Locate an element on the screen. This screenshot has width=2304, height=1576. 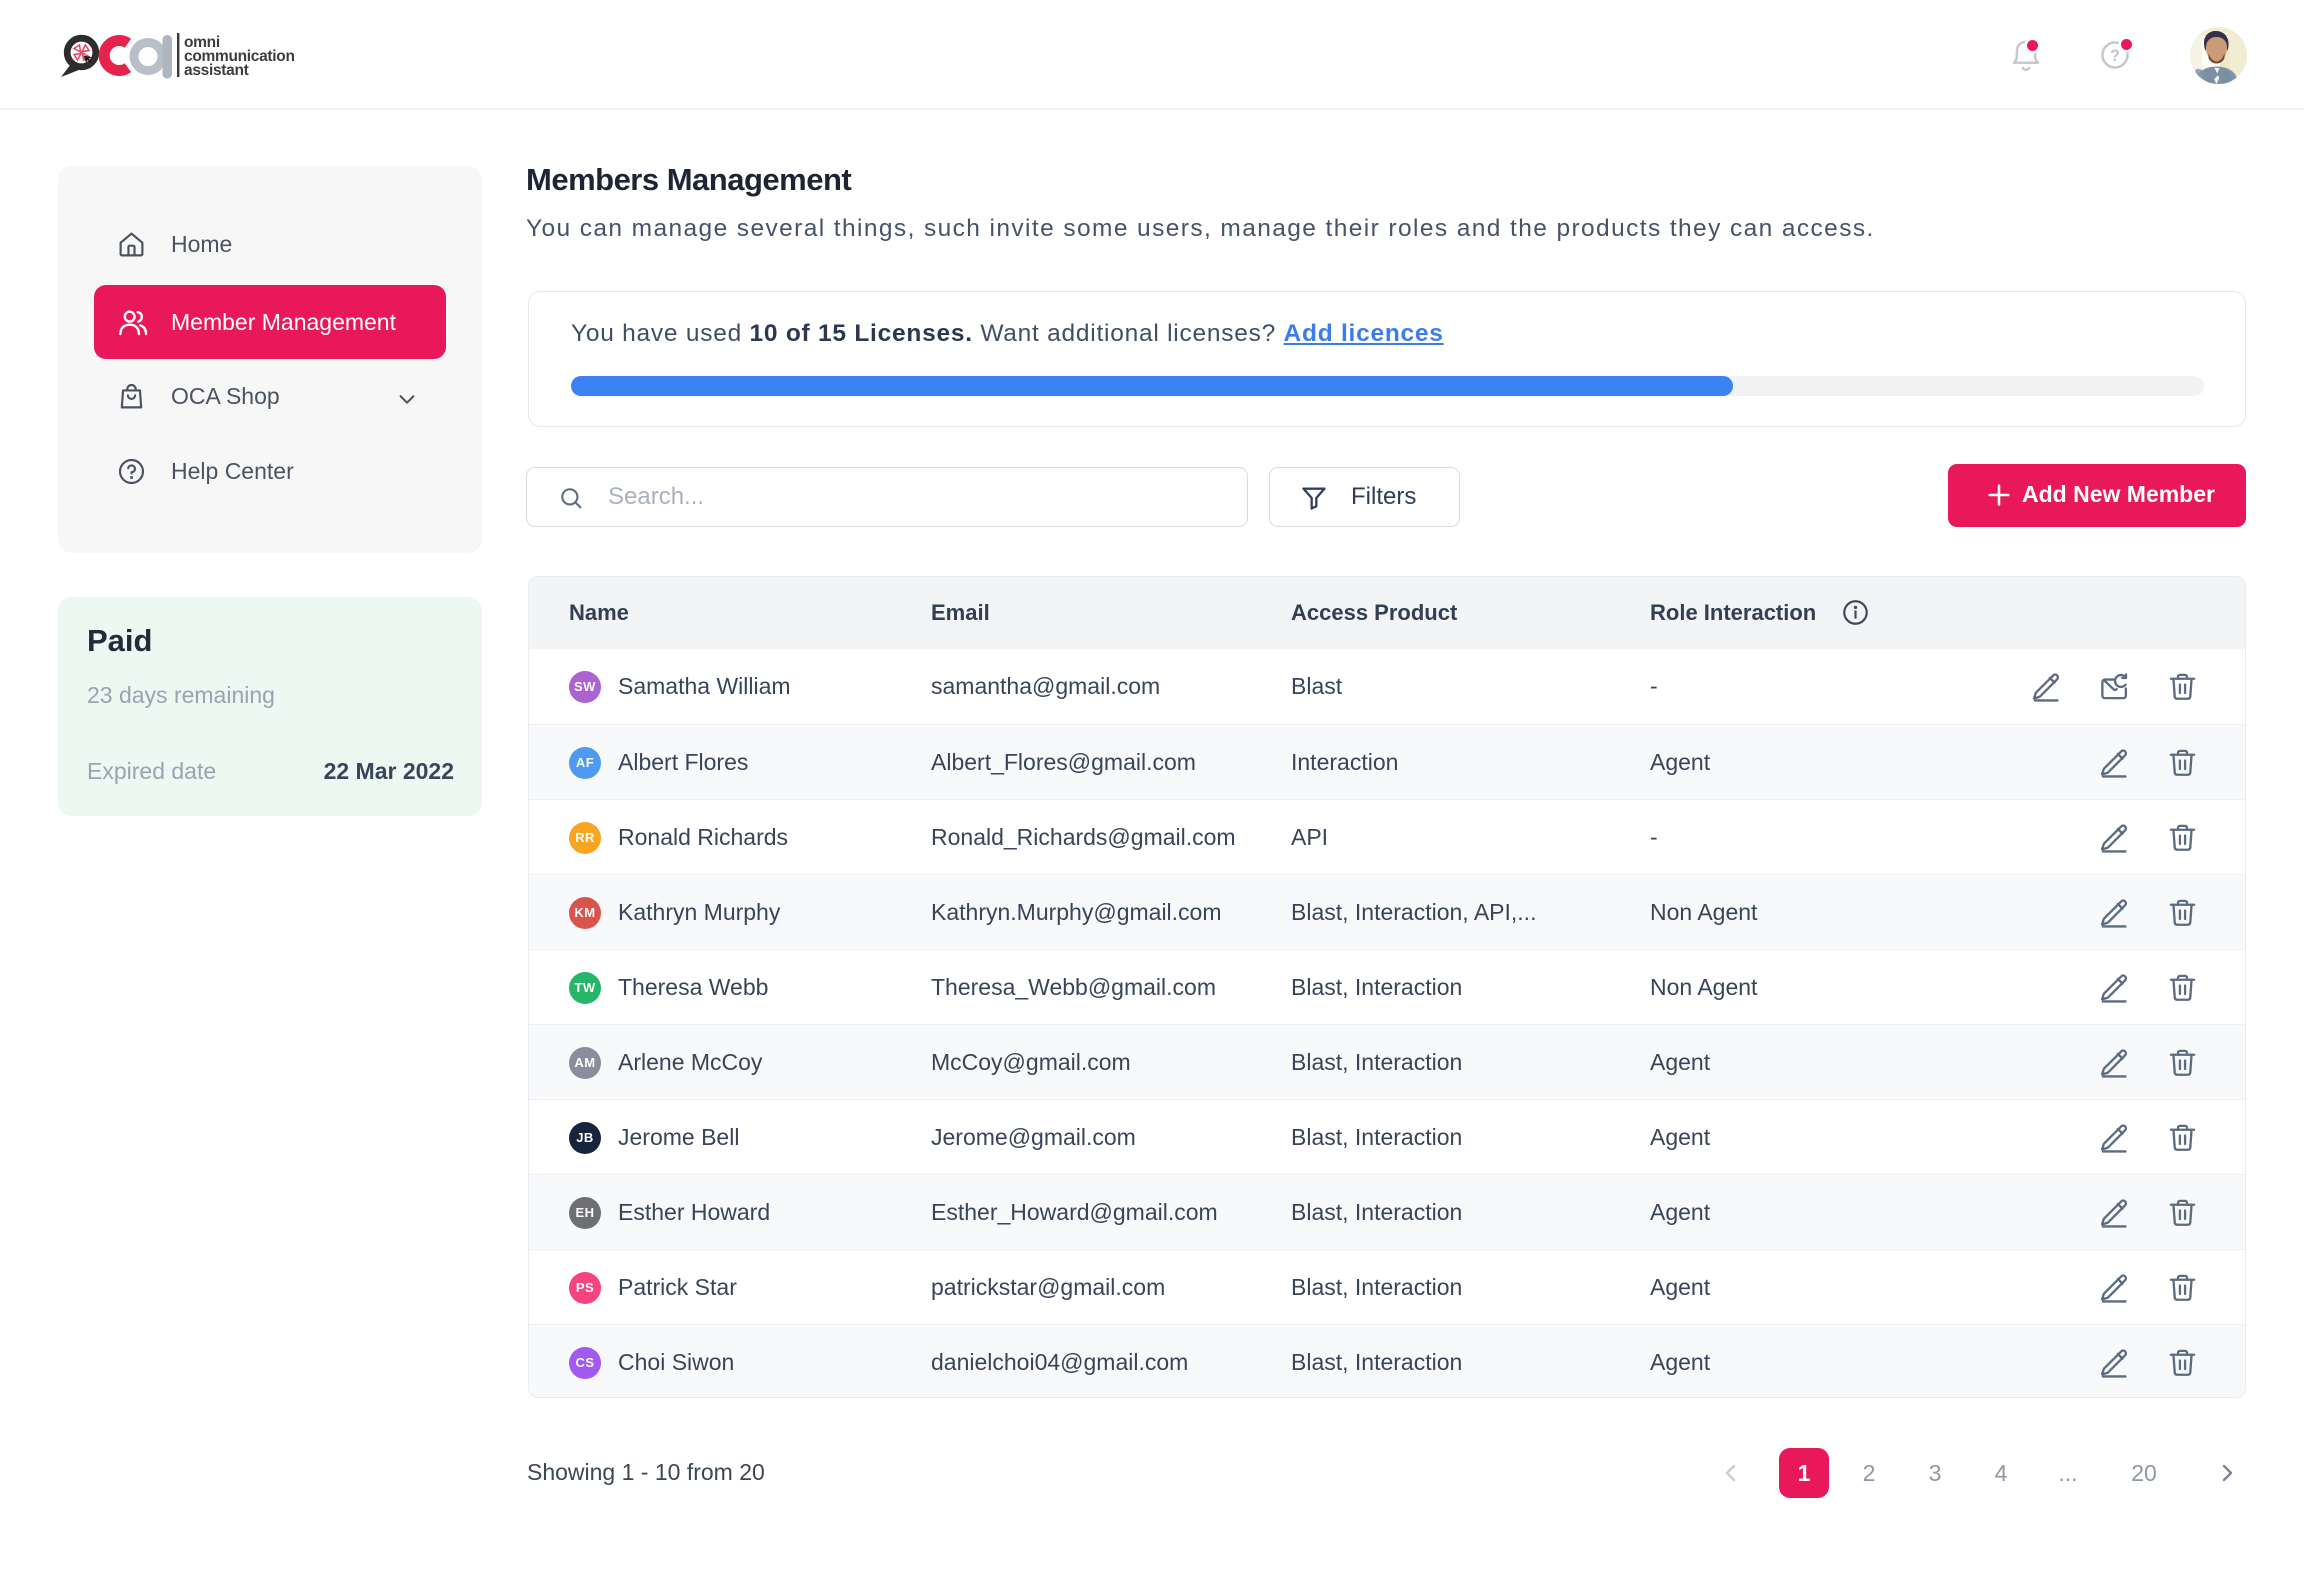
svg-text: omni is located at coordinates (202, 42).